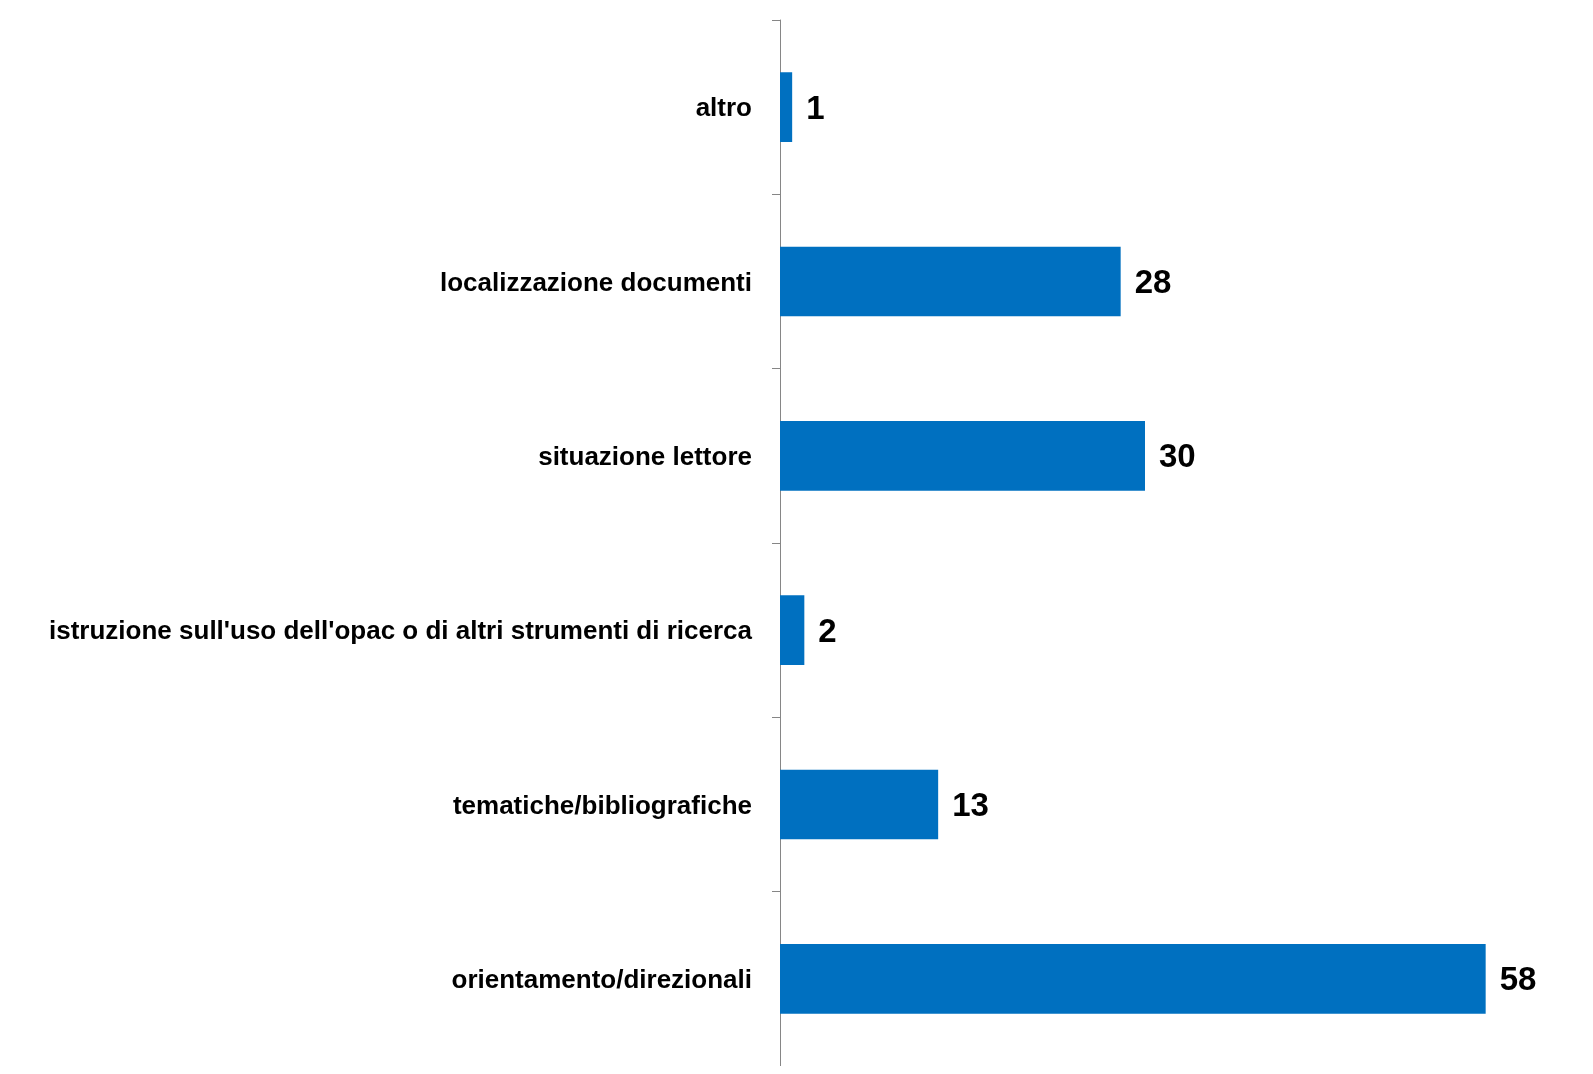  I want to click on data-label: 28, so click(1153, 281).